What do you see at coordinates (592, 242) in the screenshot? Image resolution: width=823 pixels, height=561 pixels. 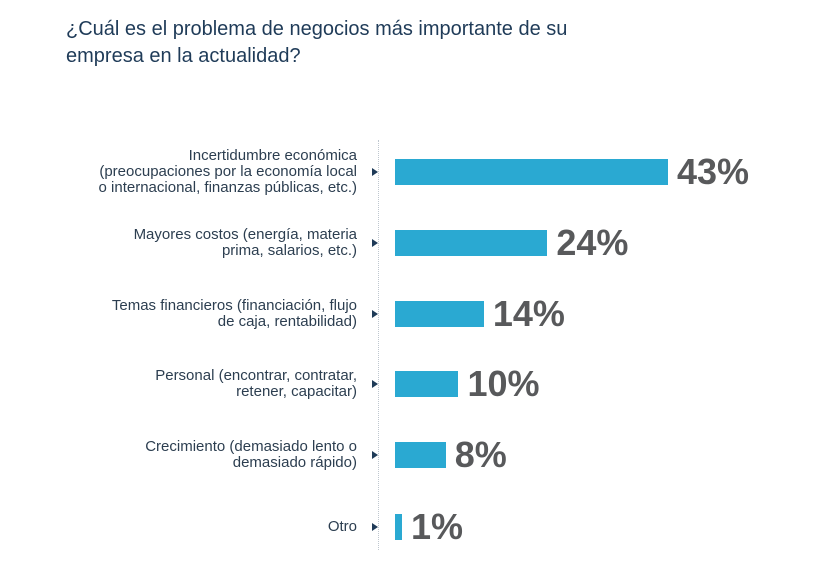 I see `bar-value-label: 24%` at bounding box center [592, 242].